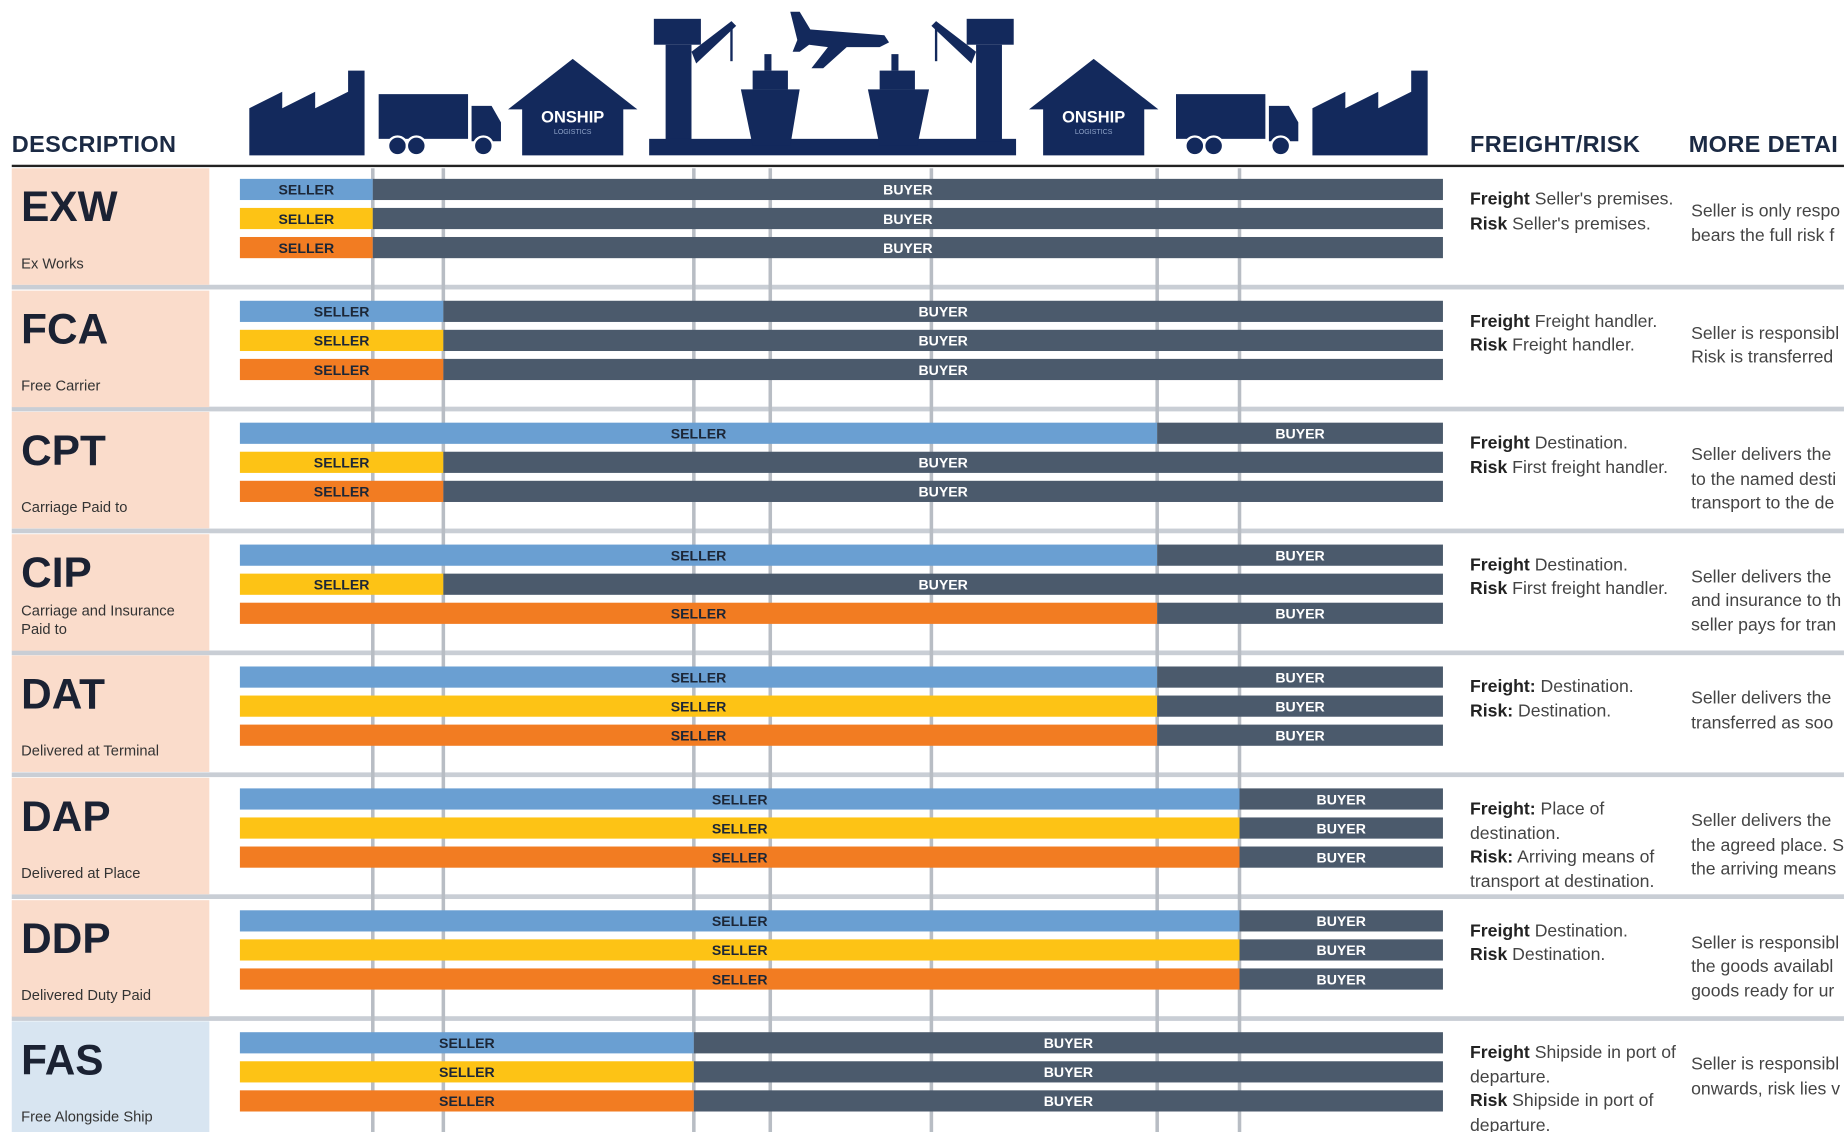 The image size is (1844, 1132). I want to click on detail-line: Risk is transferred, so click(1762, 357).